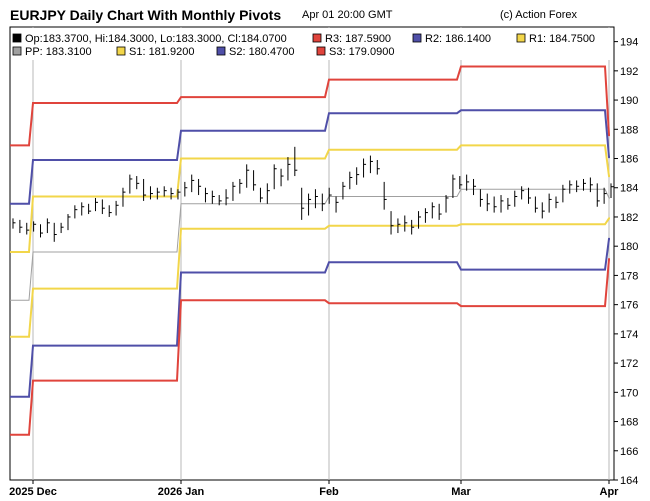  Describe the element at coordinates (629, 393) in the screenshot. I see `y-tick-label: 170` at that location.